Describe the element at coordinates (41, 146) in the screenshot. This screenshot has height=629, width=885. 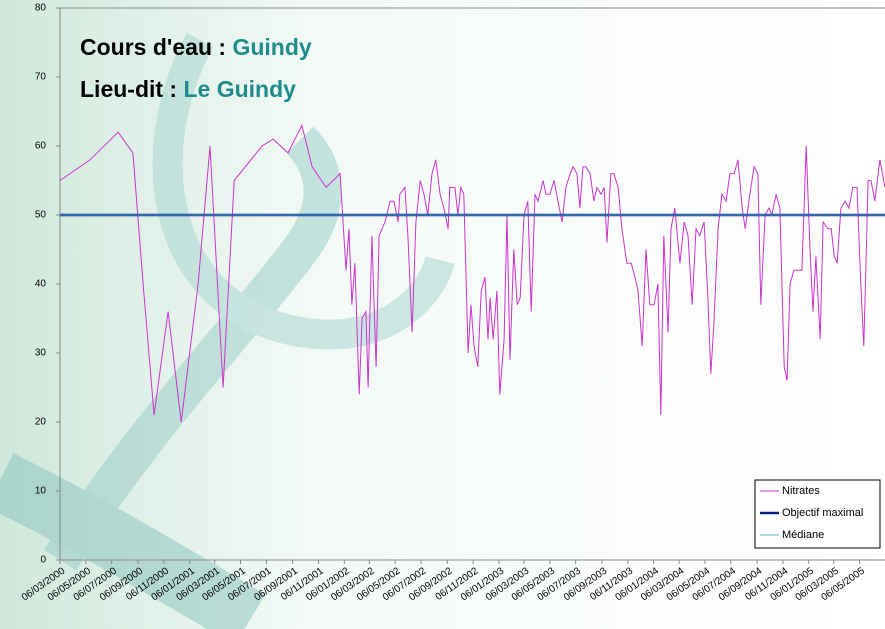
I see `y-tick-label: 60` at that location.